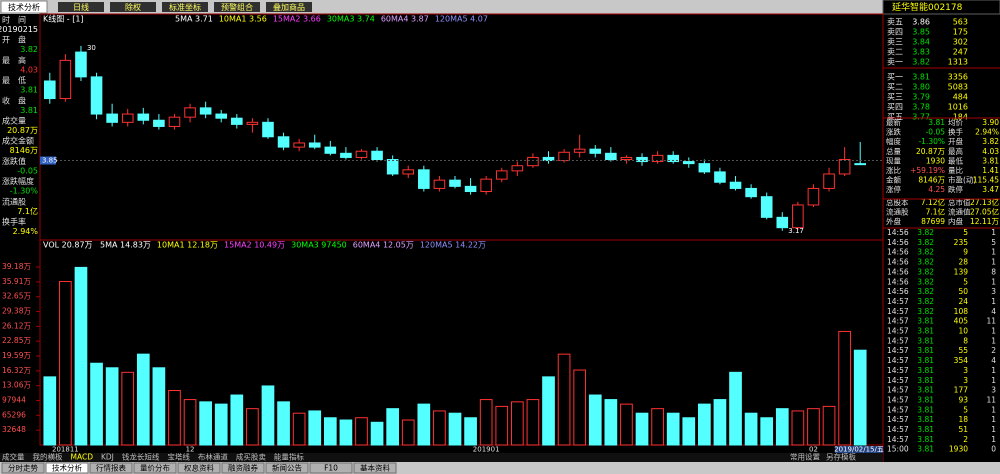  I want to click on stat-value: 8146万, so click(931, 180).